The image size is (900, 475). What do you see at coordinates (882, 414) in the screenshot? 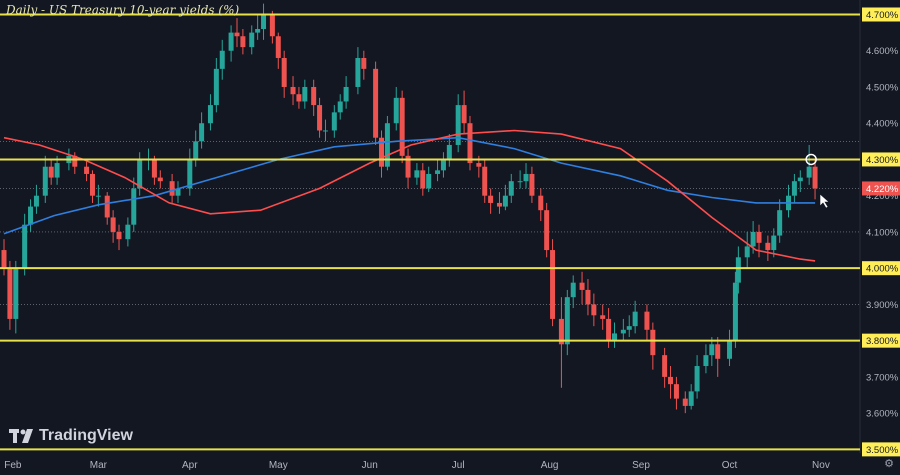
I see `y-tick-label: 3.600%` at bounding box center [882, 414].